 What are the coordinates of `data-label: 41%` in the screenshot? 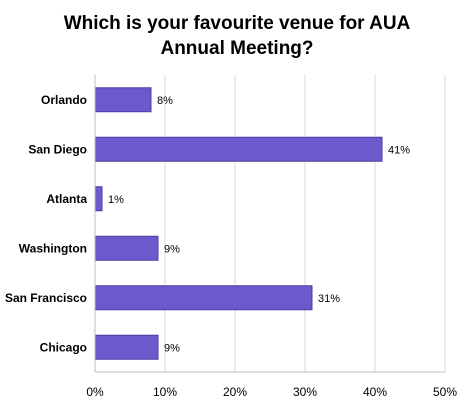 It's located at (399, 150).